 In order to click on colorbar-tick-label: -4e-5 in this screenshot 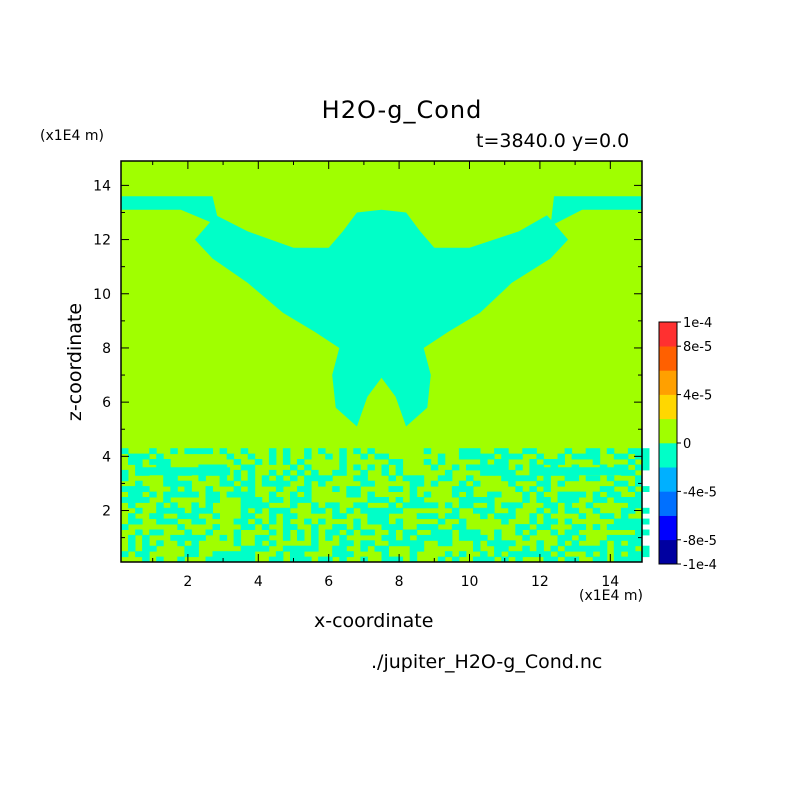, I will do `click(700, 492)`.